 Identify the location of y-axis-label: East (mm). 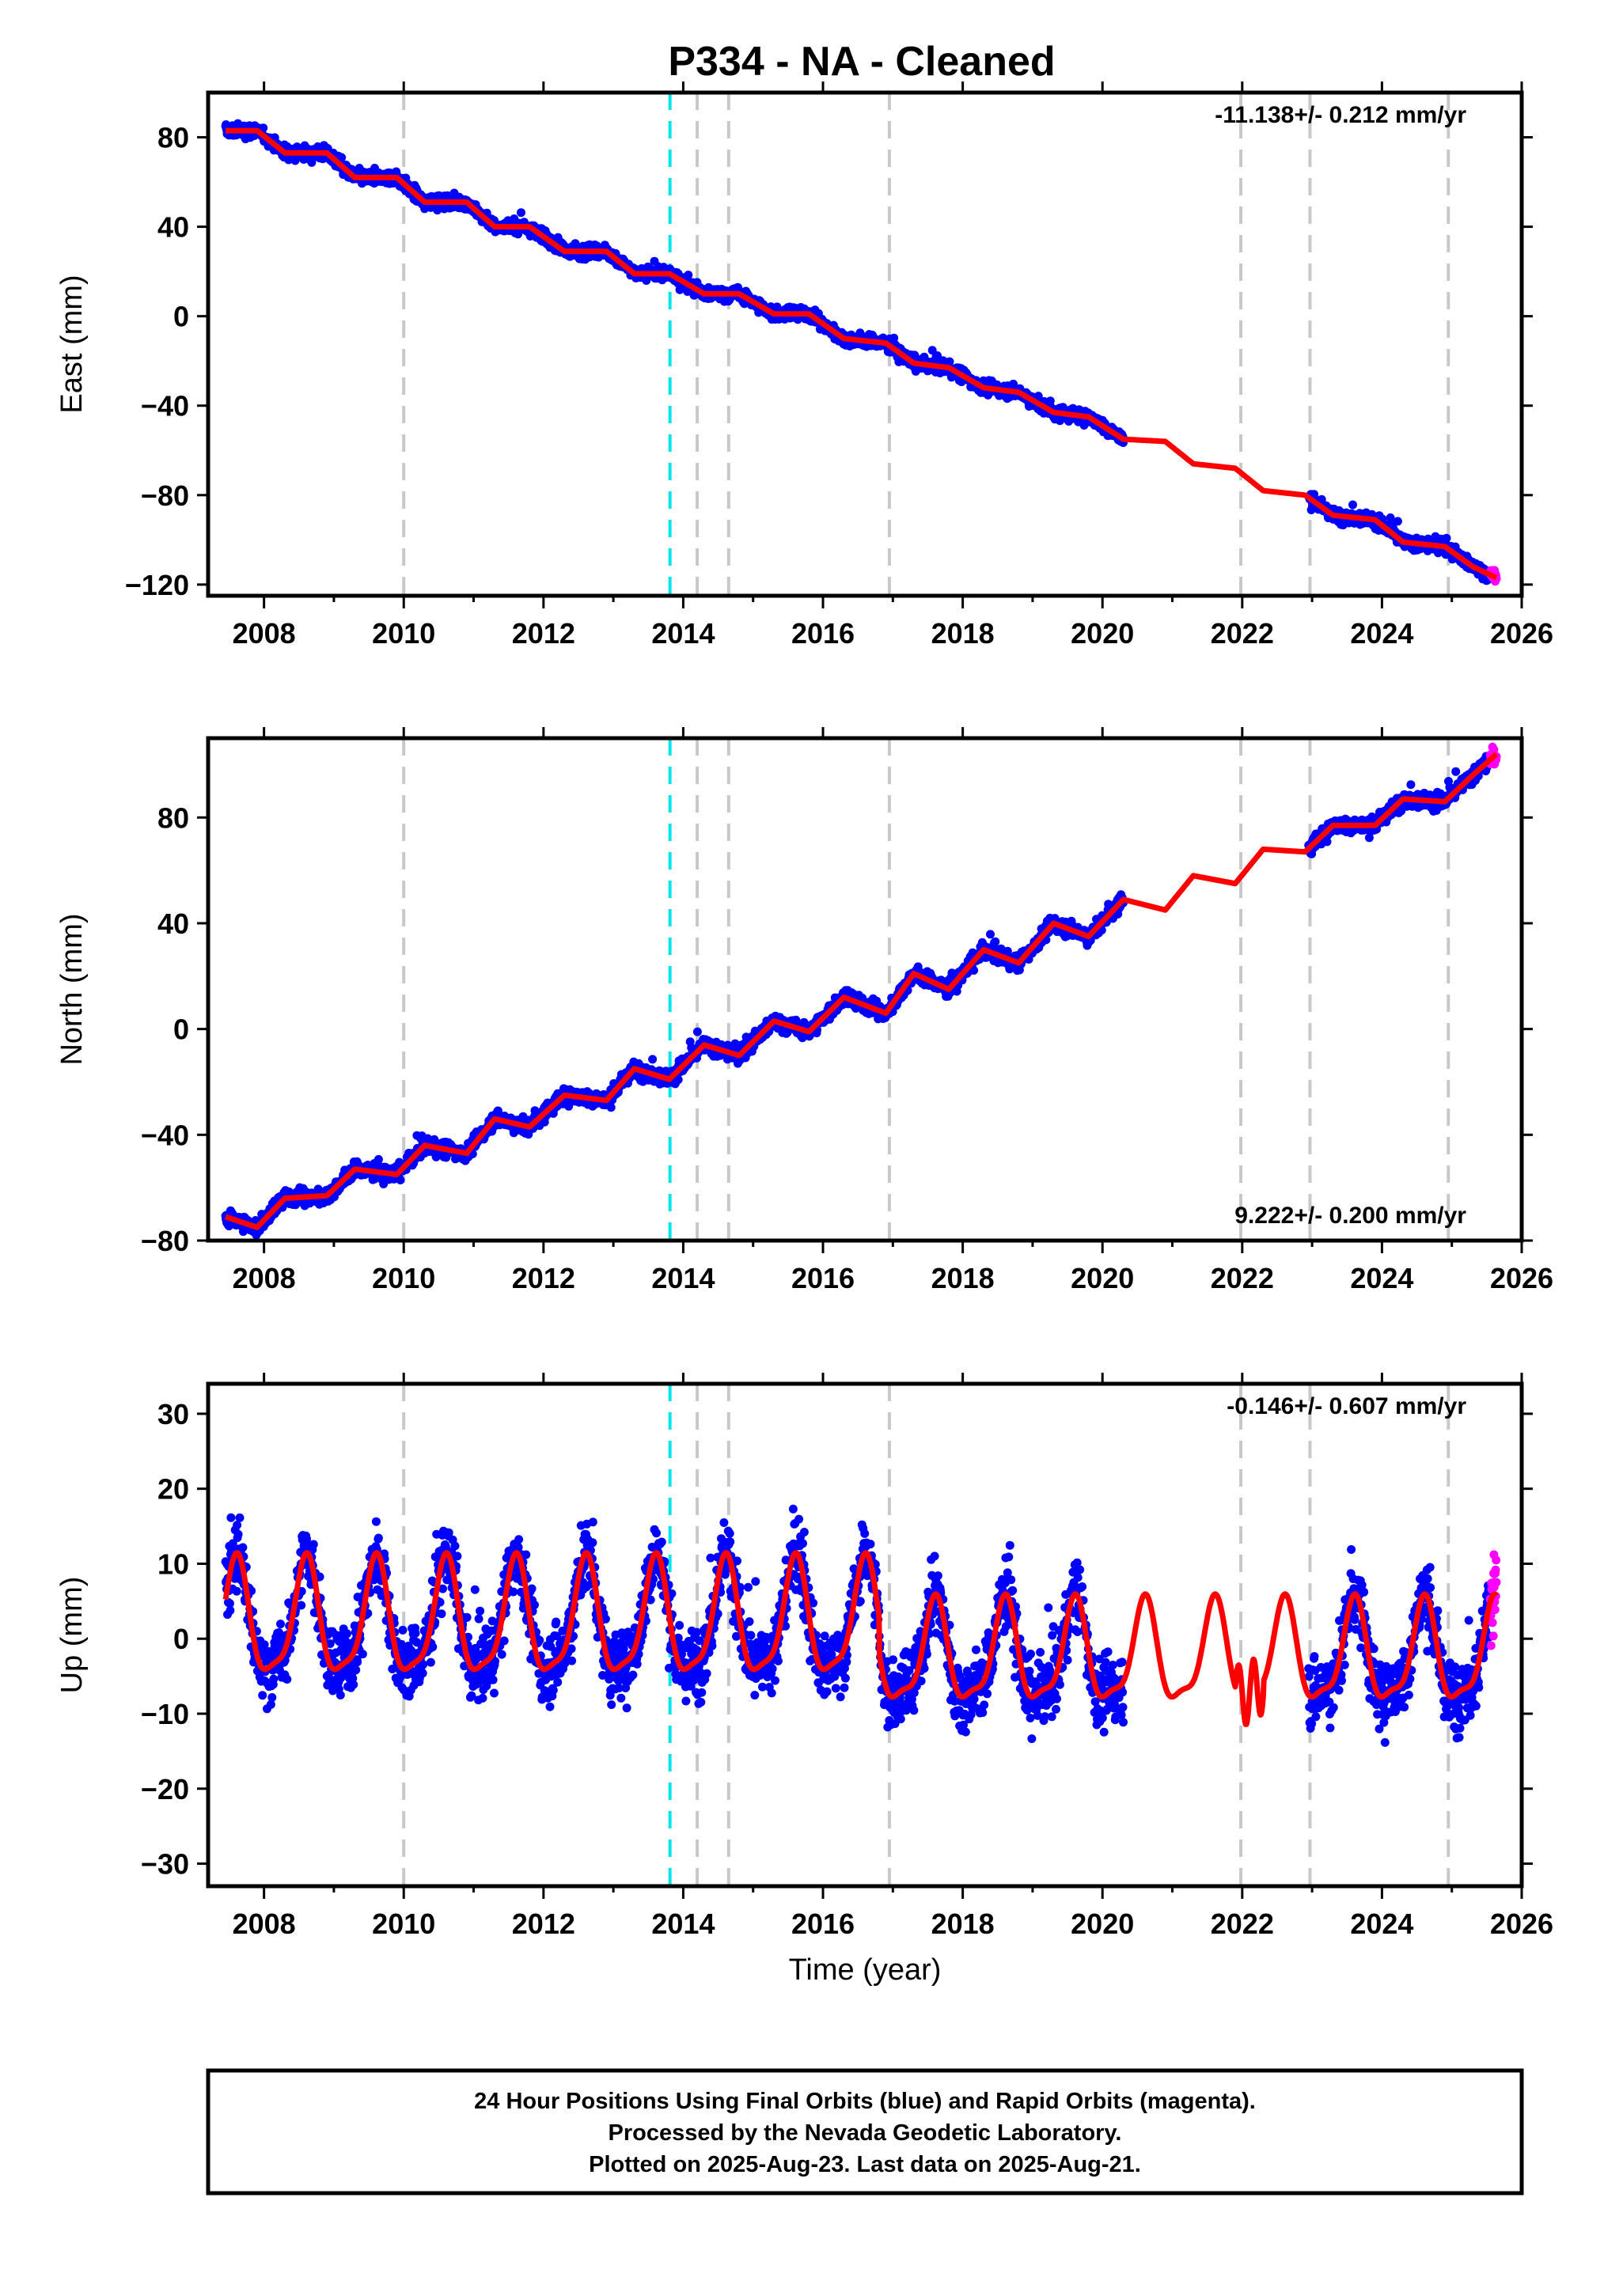
(72, 344).